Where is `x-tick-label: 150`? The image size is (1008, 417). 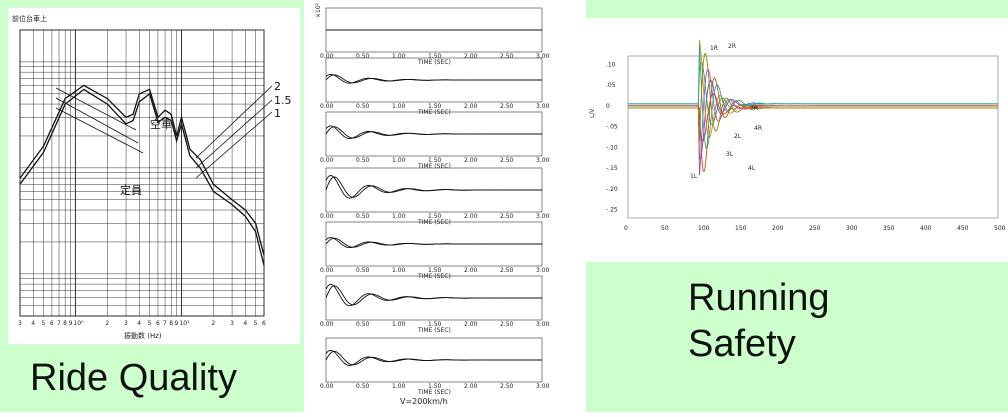
x-tick-label: 150 is located at coordinates (741, 228).